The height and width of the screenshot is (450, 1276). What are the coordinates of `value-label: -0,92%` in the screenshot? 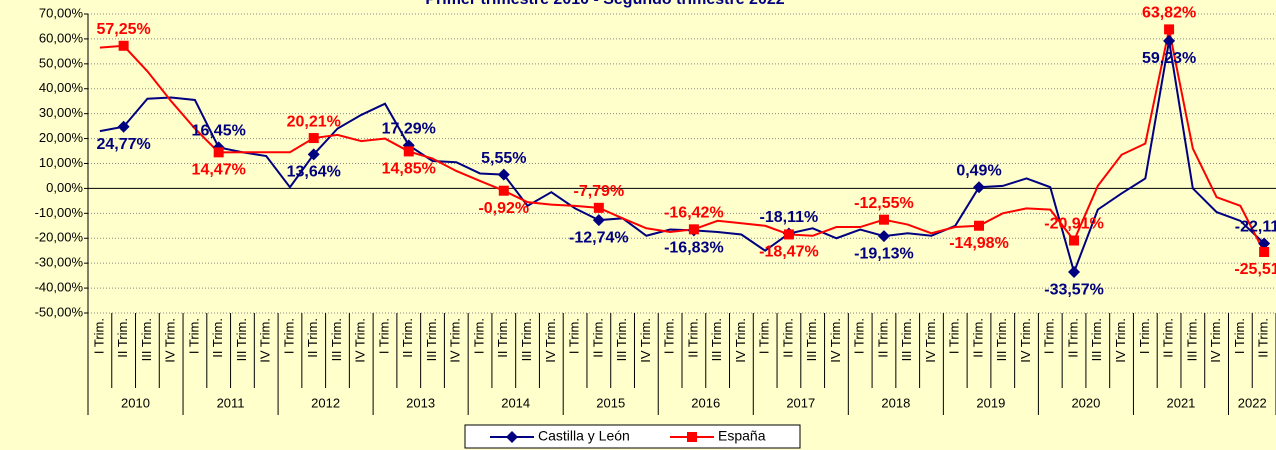 It's located at (503, 208).